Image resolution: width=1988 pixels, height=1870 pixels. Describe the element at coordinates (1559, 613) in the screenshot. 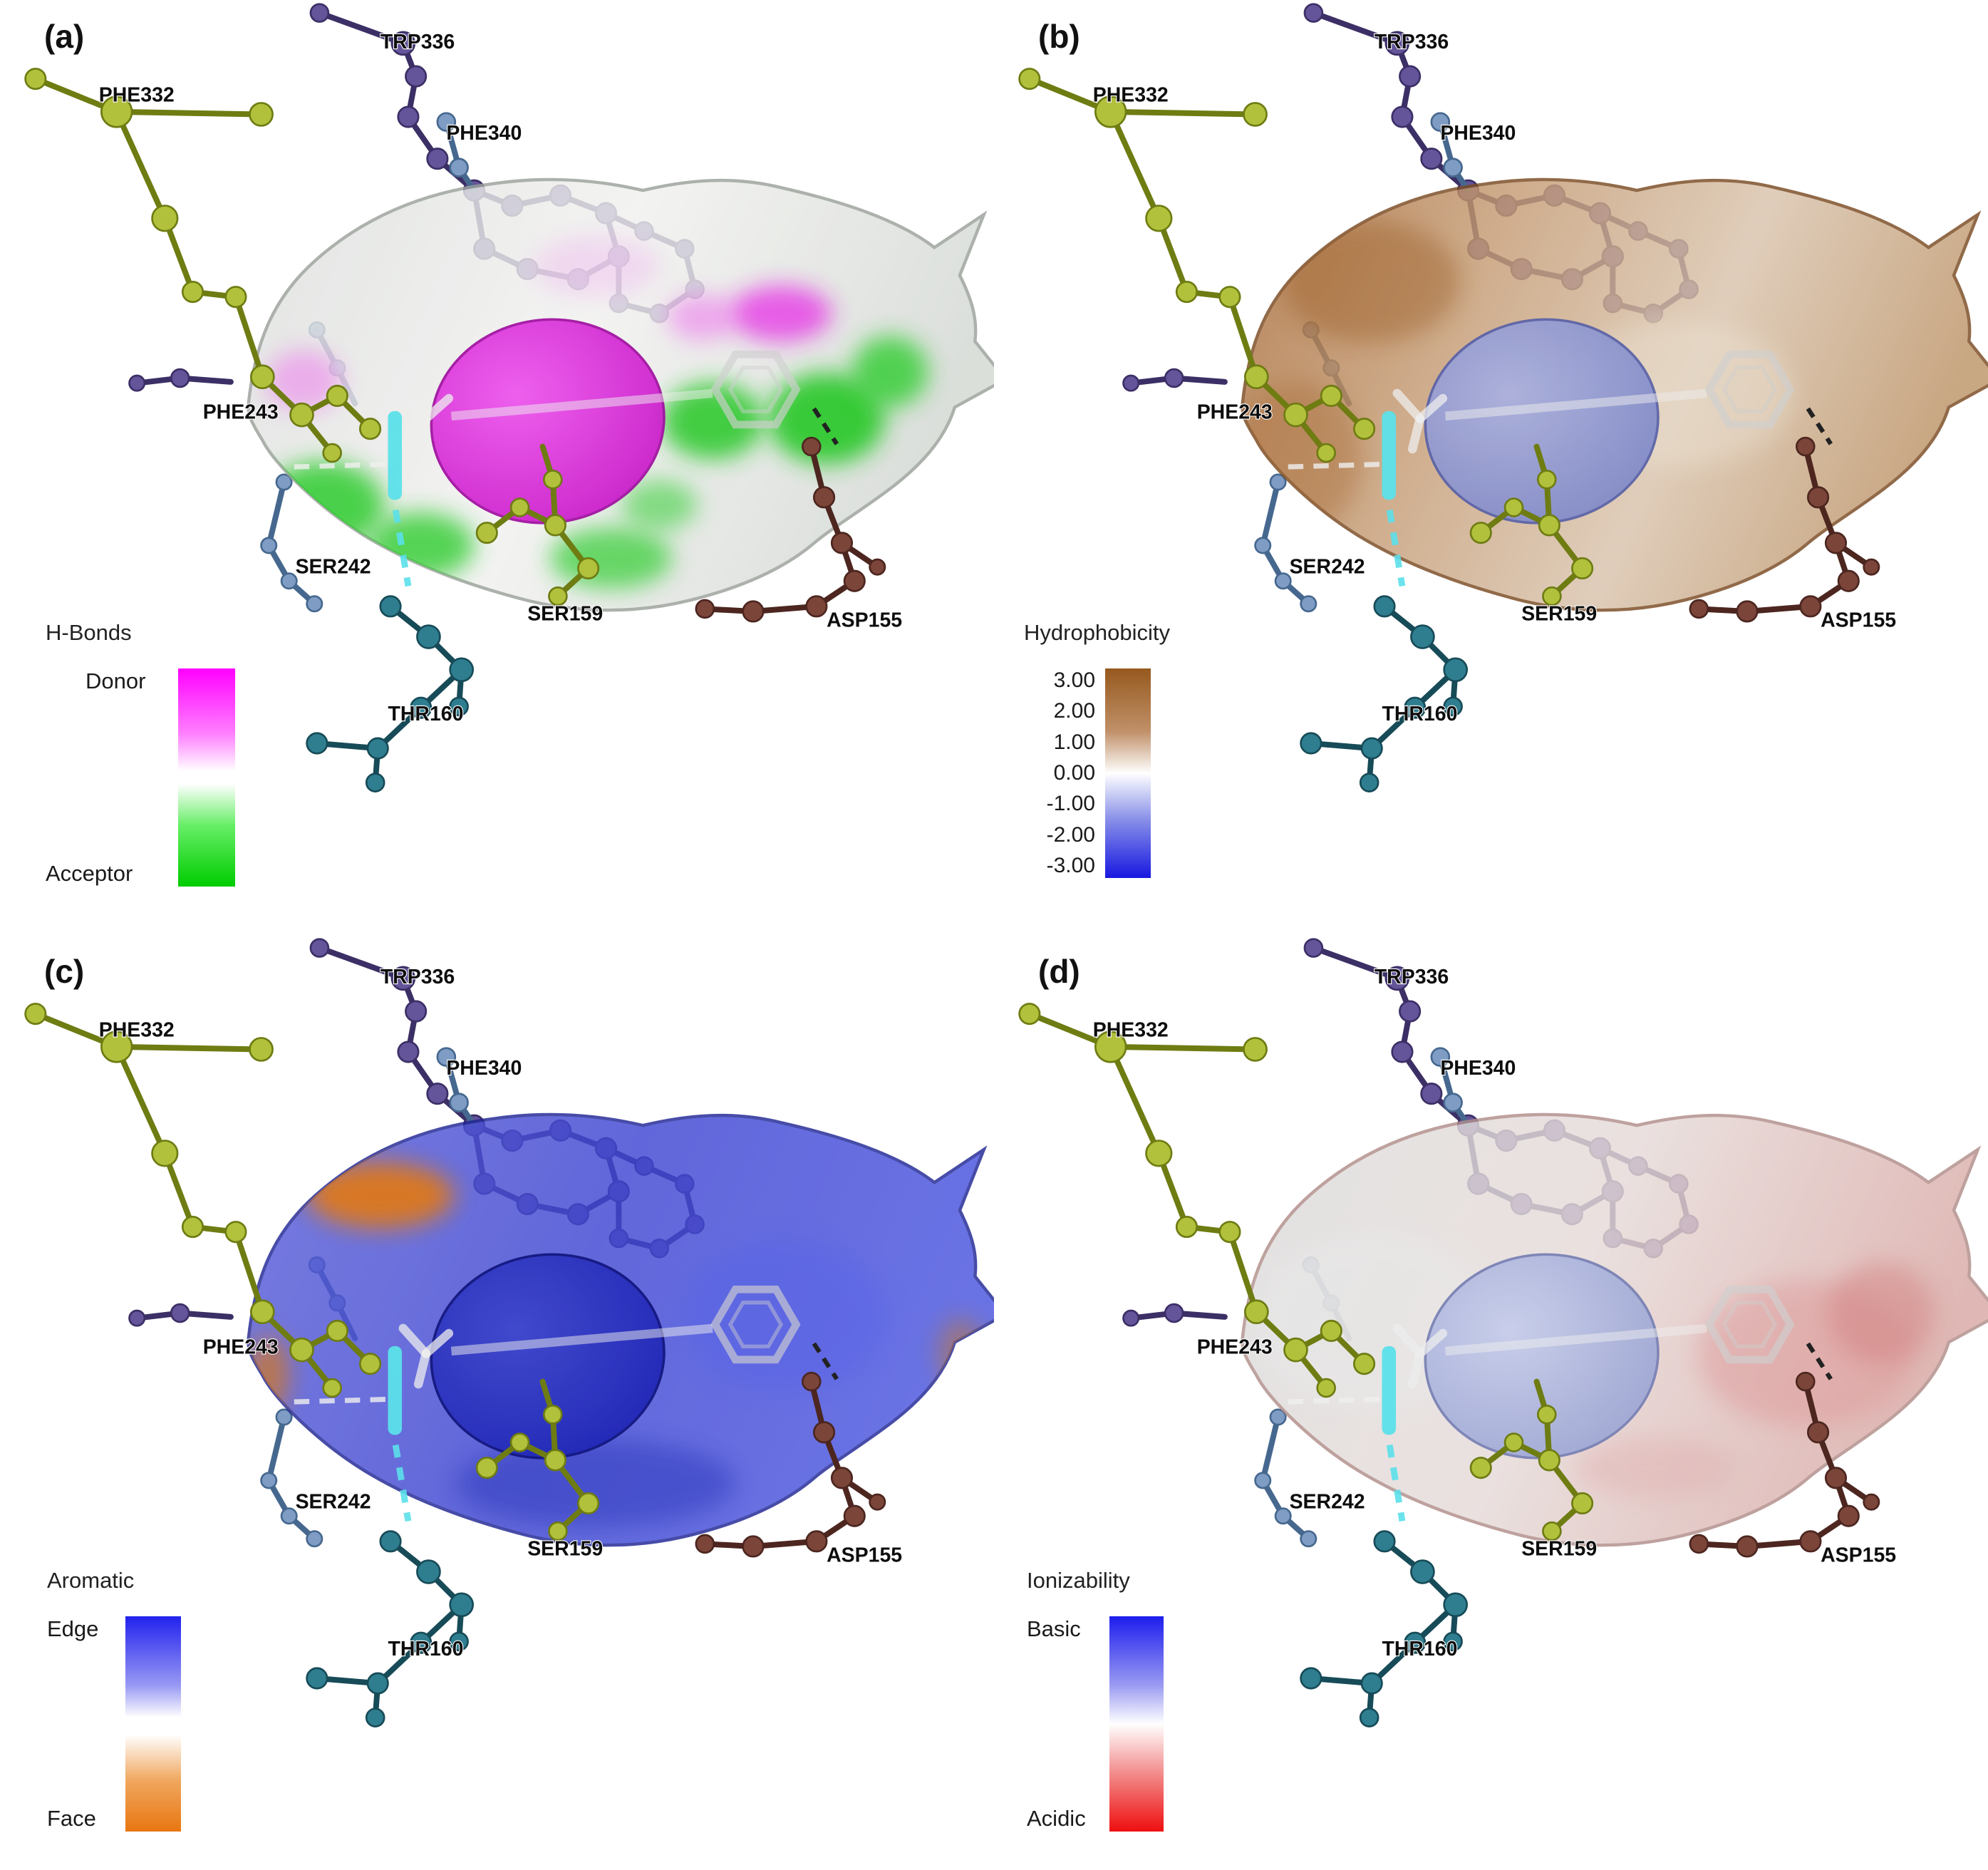

I see `residue-label: SER159` at that location.